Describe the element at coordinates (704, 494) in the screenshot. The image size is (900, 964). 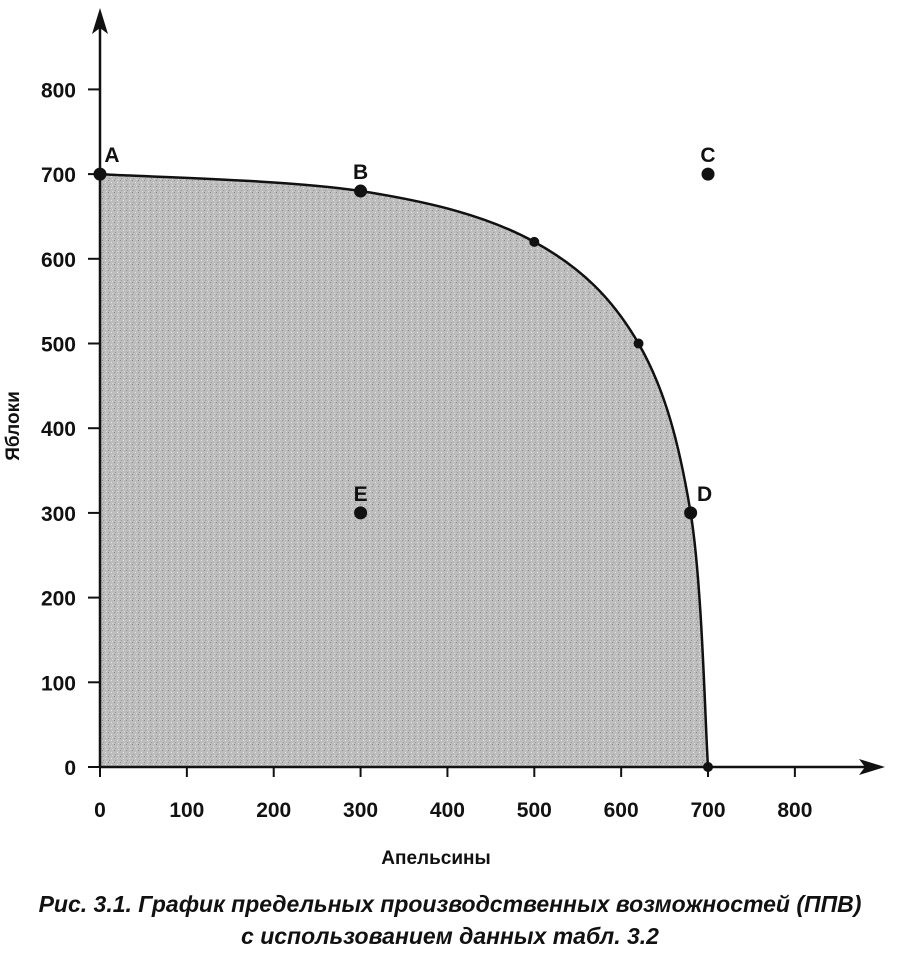
I see `point-label-d: D` at that location.